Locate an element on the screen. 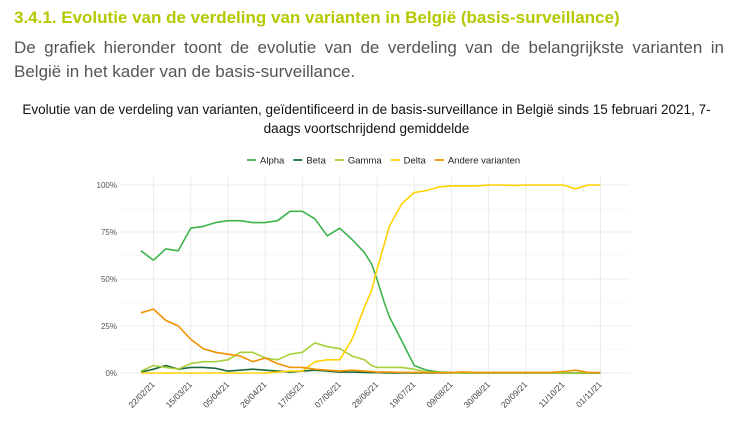 This screenshot has height=437, width=733. x-tick-label: 20/09/21 is located at coordinates (514, 394).